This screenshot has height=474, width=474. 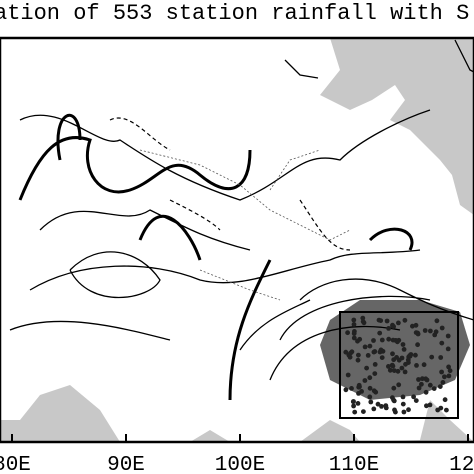 I want to click on contour-negative, so click(x=230, y=184).